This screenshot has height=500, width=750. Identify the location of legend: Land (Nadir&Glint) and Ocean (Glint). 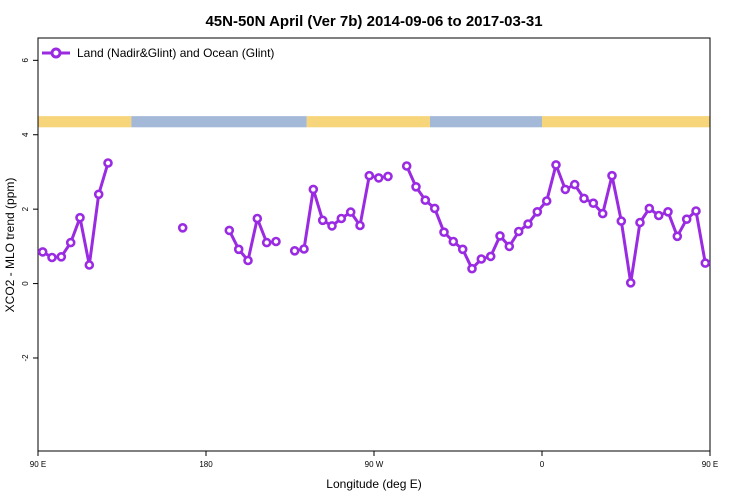
(158, 53).